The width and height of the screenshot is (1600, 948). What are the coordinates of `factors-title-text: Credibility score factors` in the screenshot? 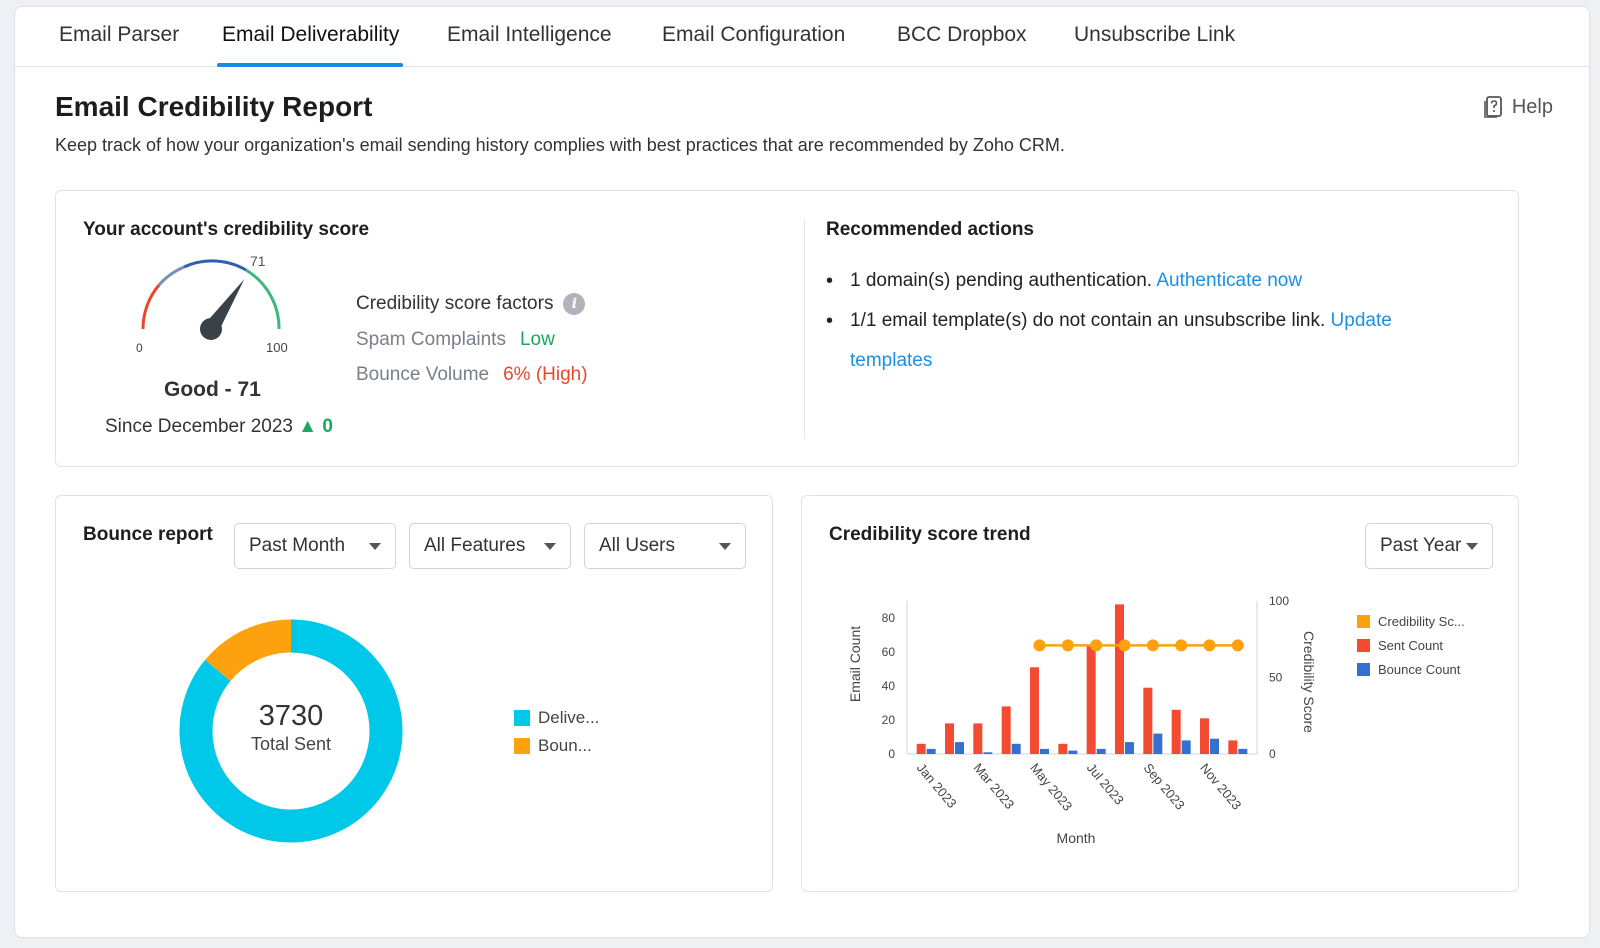 It's located at (455, 303).